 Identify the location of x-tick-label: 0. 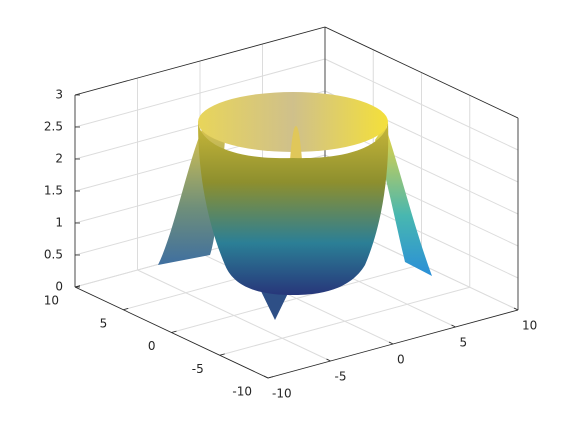
(401, 360).